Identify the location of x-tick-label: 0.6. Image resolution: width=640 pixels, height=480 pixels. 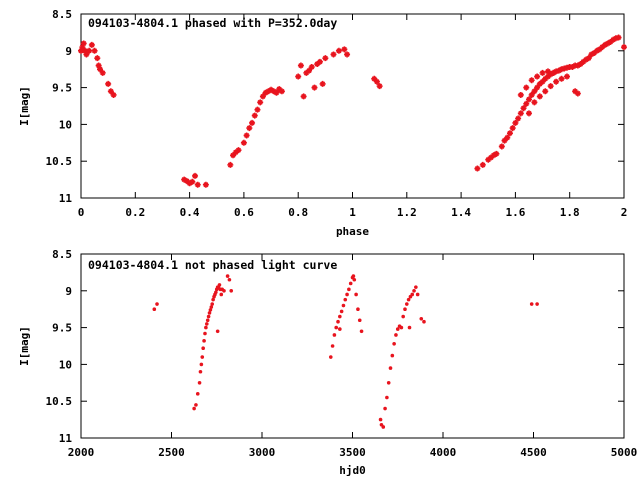
(244, 212).